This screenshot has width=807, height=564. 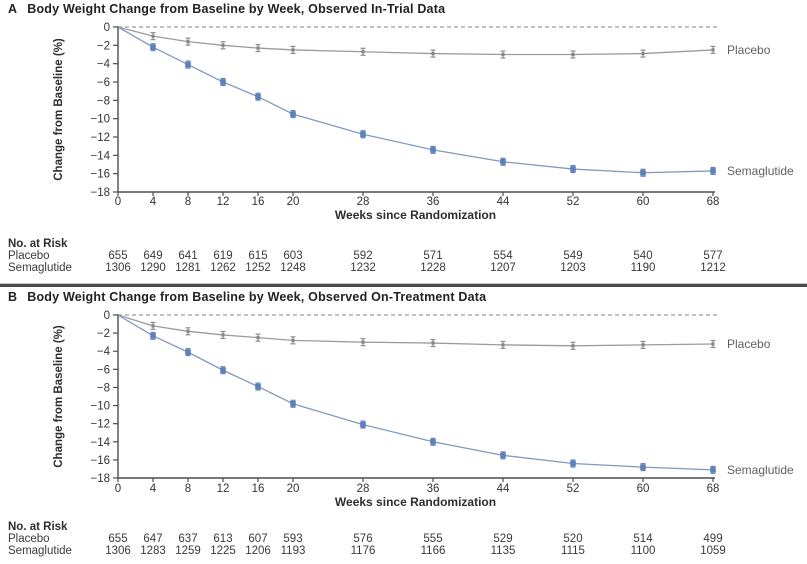 I want to click on y-tick-label: −18, so click(x=100, y=193).